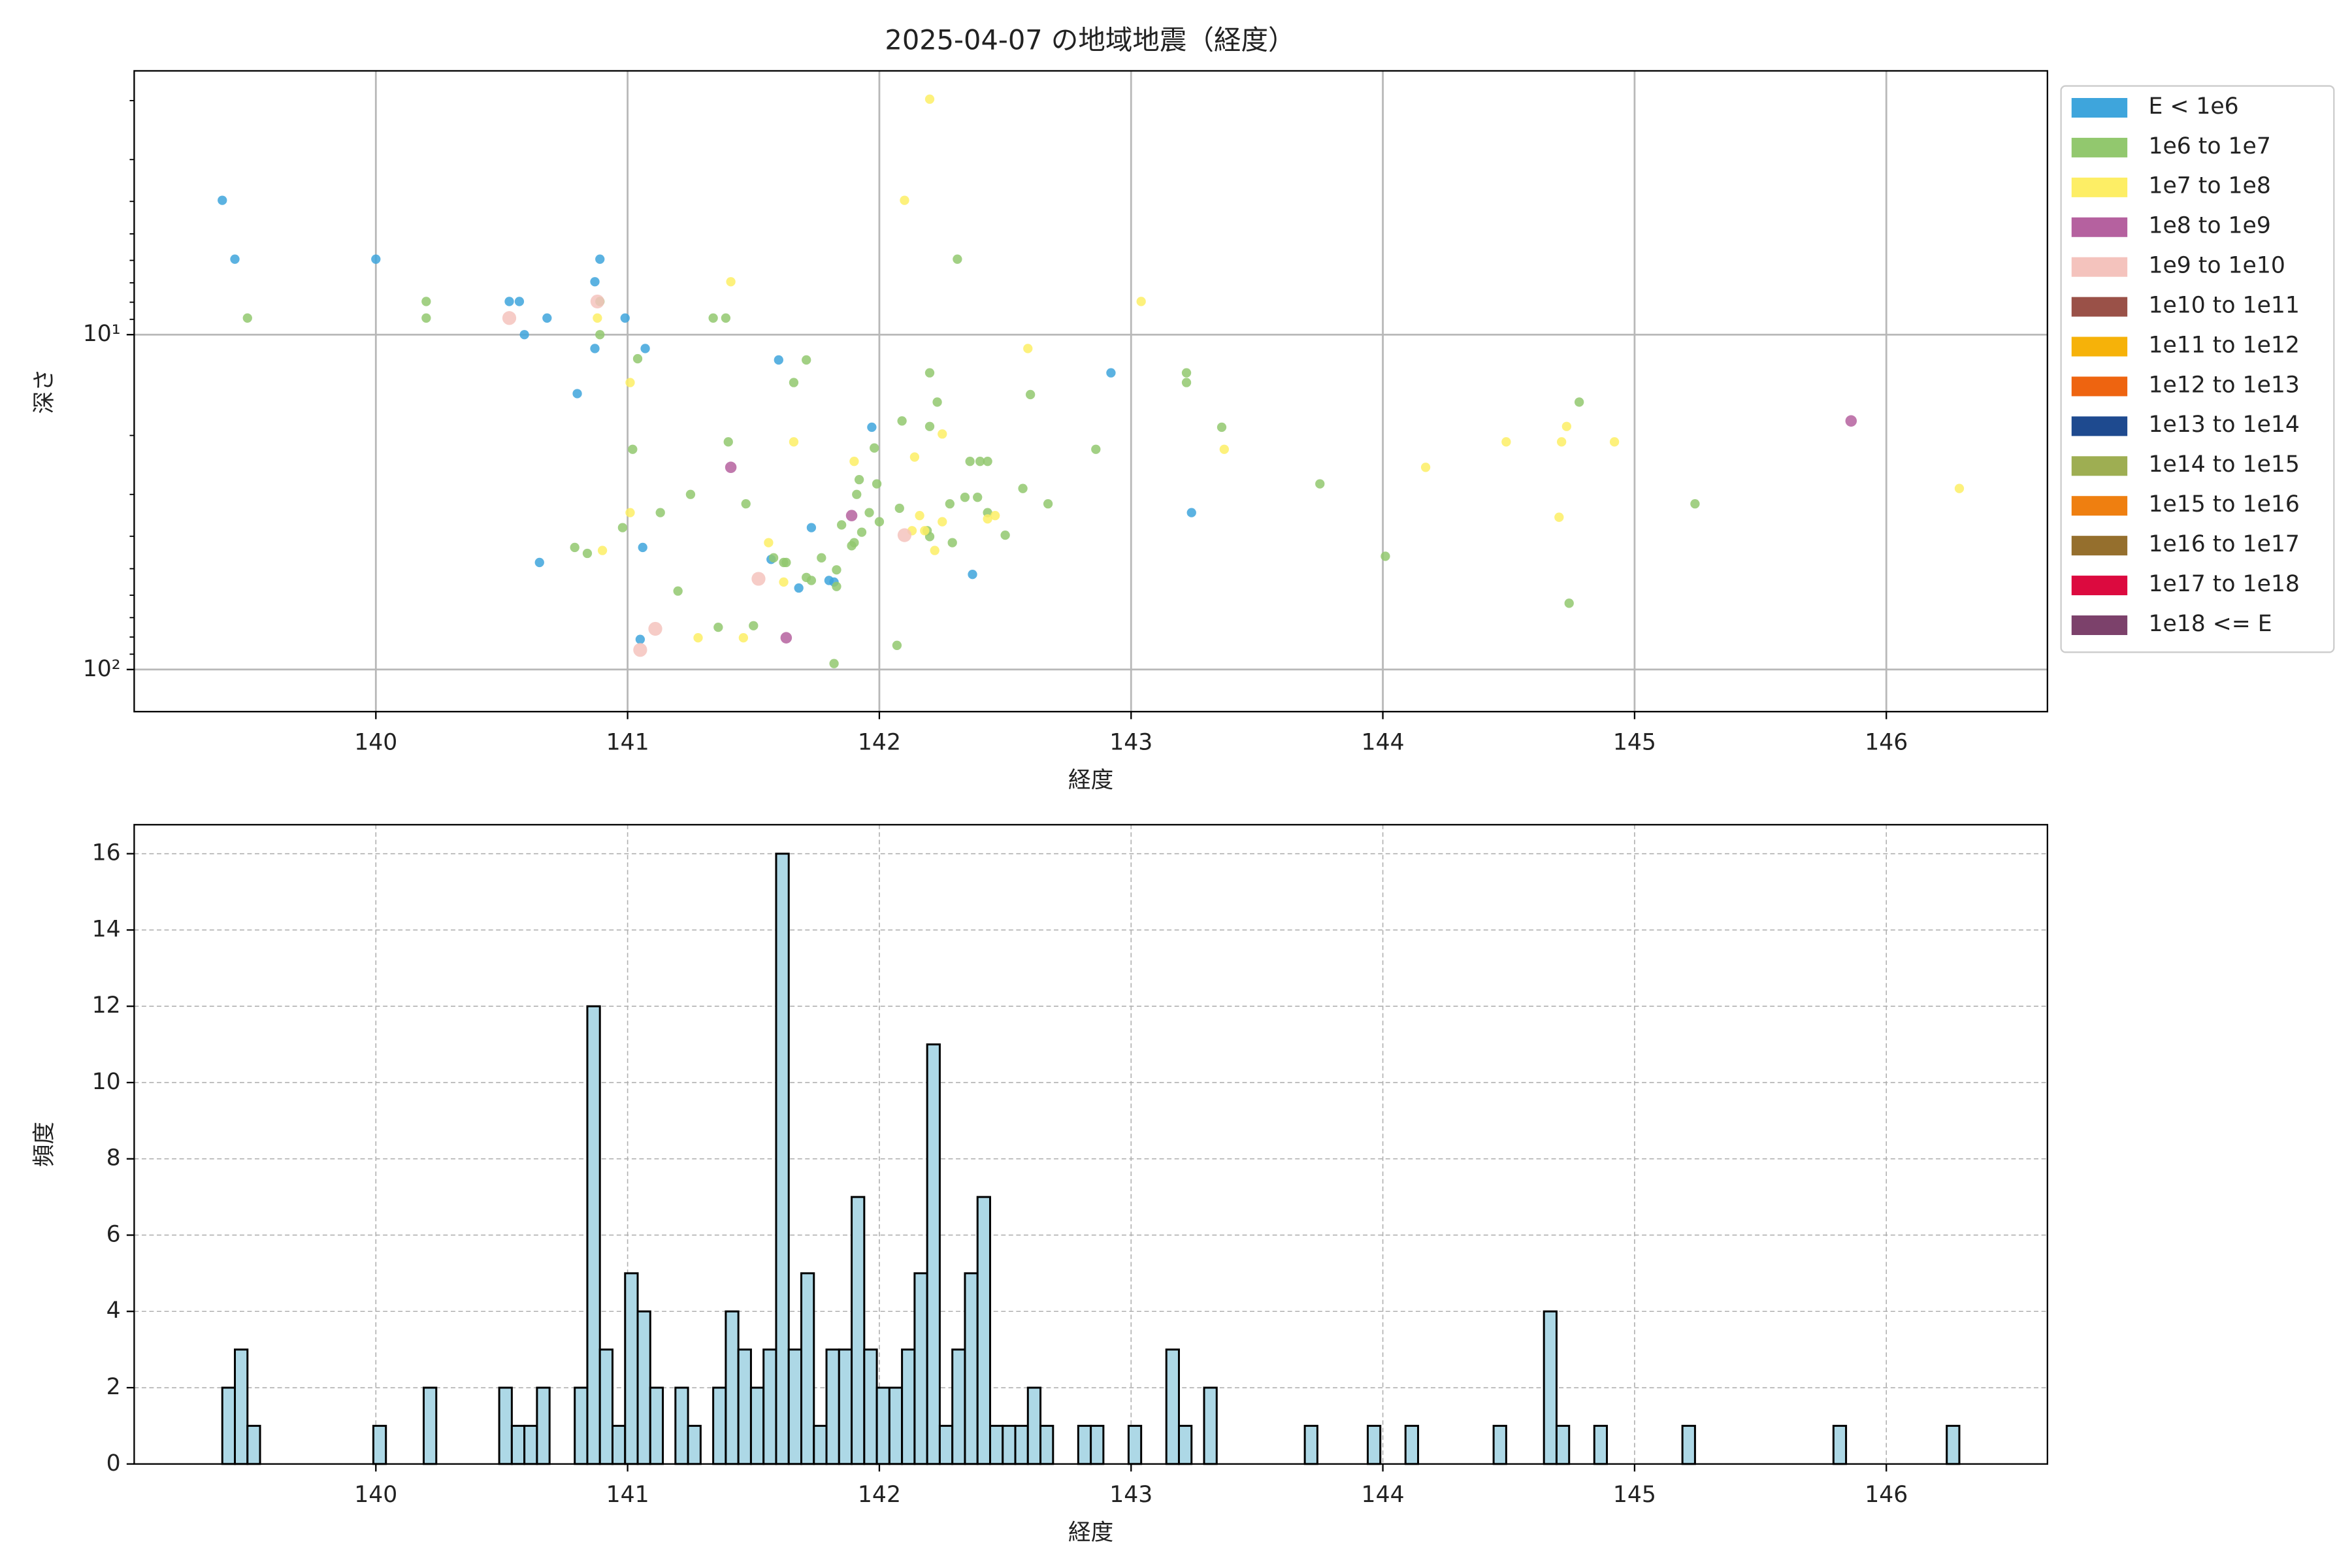  Describe the element at coordinates (2216, 266) in the screenshot. I see `legend-label: 1e9 to 1e10` at that location.